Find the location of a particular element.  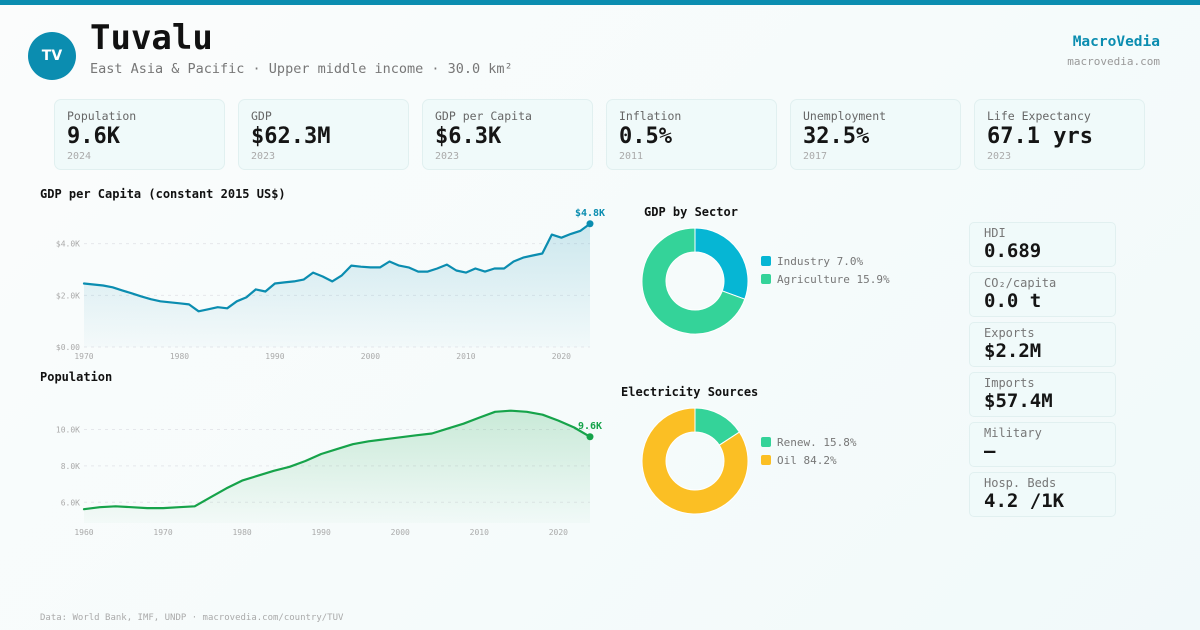

side-card-hospital-beds: Hosp. Beds 4.2 /1K is located at coordinates (1042, 494).